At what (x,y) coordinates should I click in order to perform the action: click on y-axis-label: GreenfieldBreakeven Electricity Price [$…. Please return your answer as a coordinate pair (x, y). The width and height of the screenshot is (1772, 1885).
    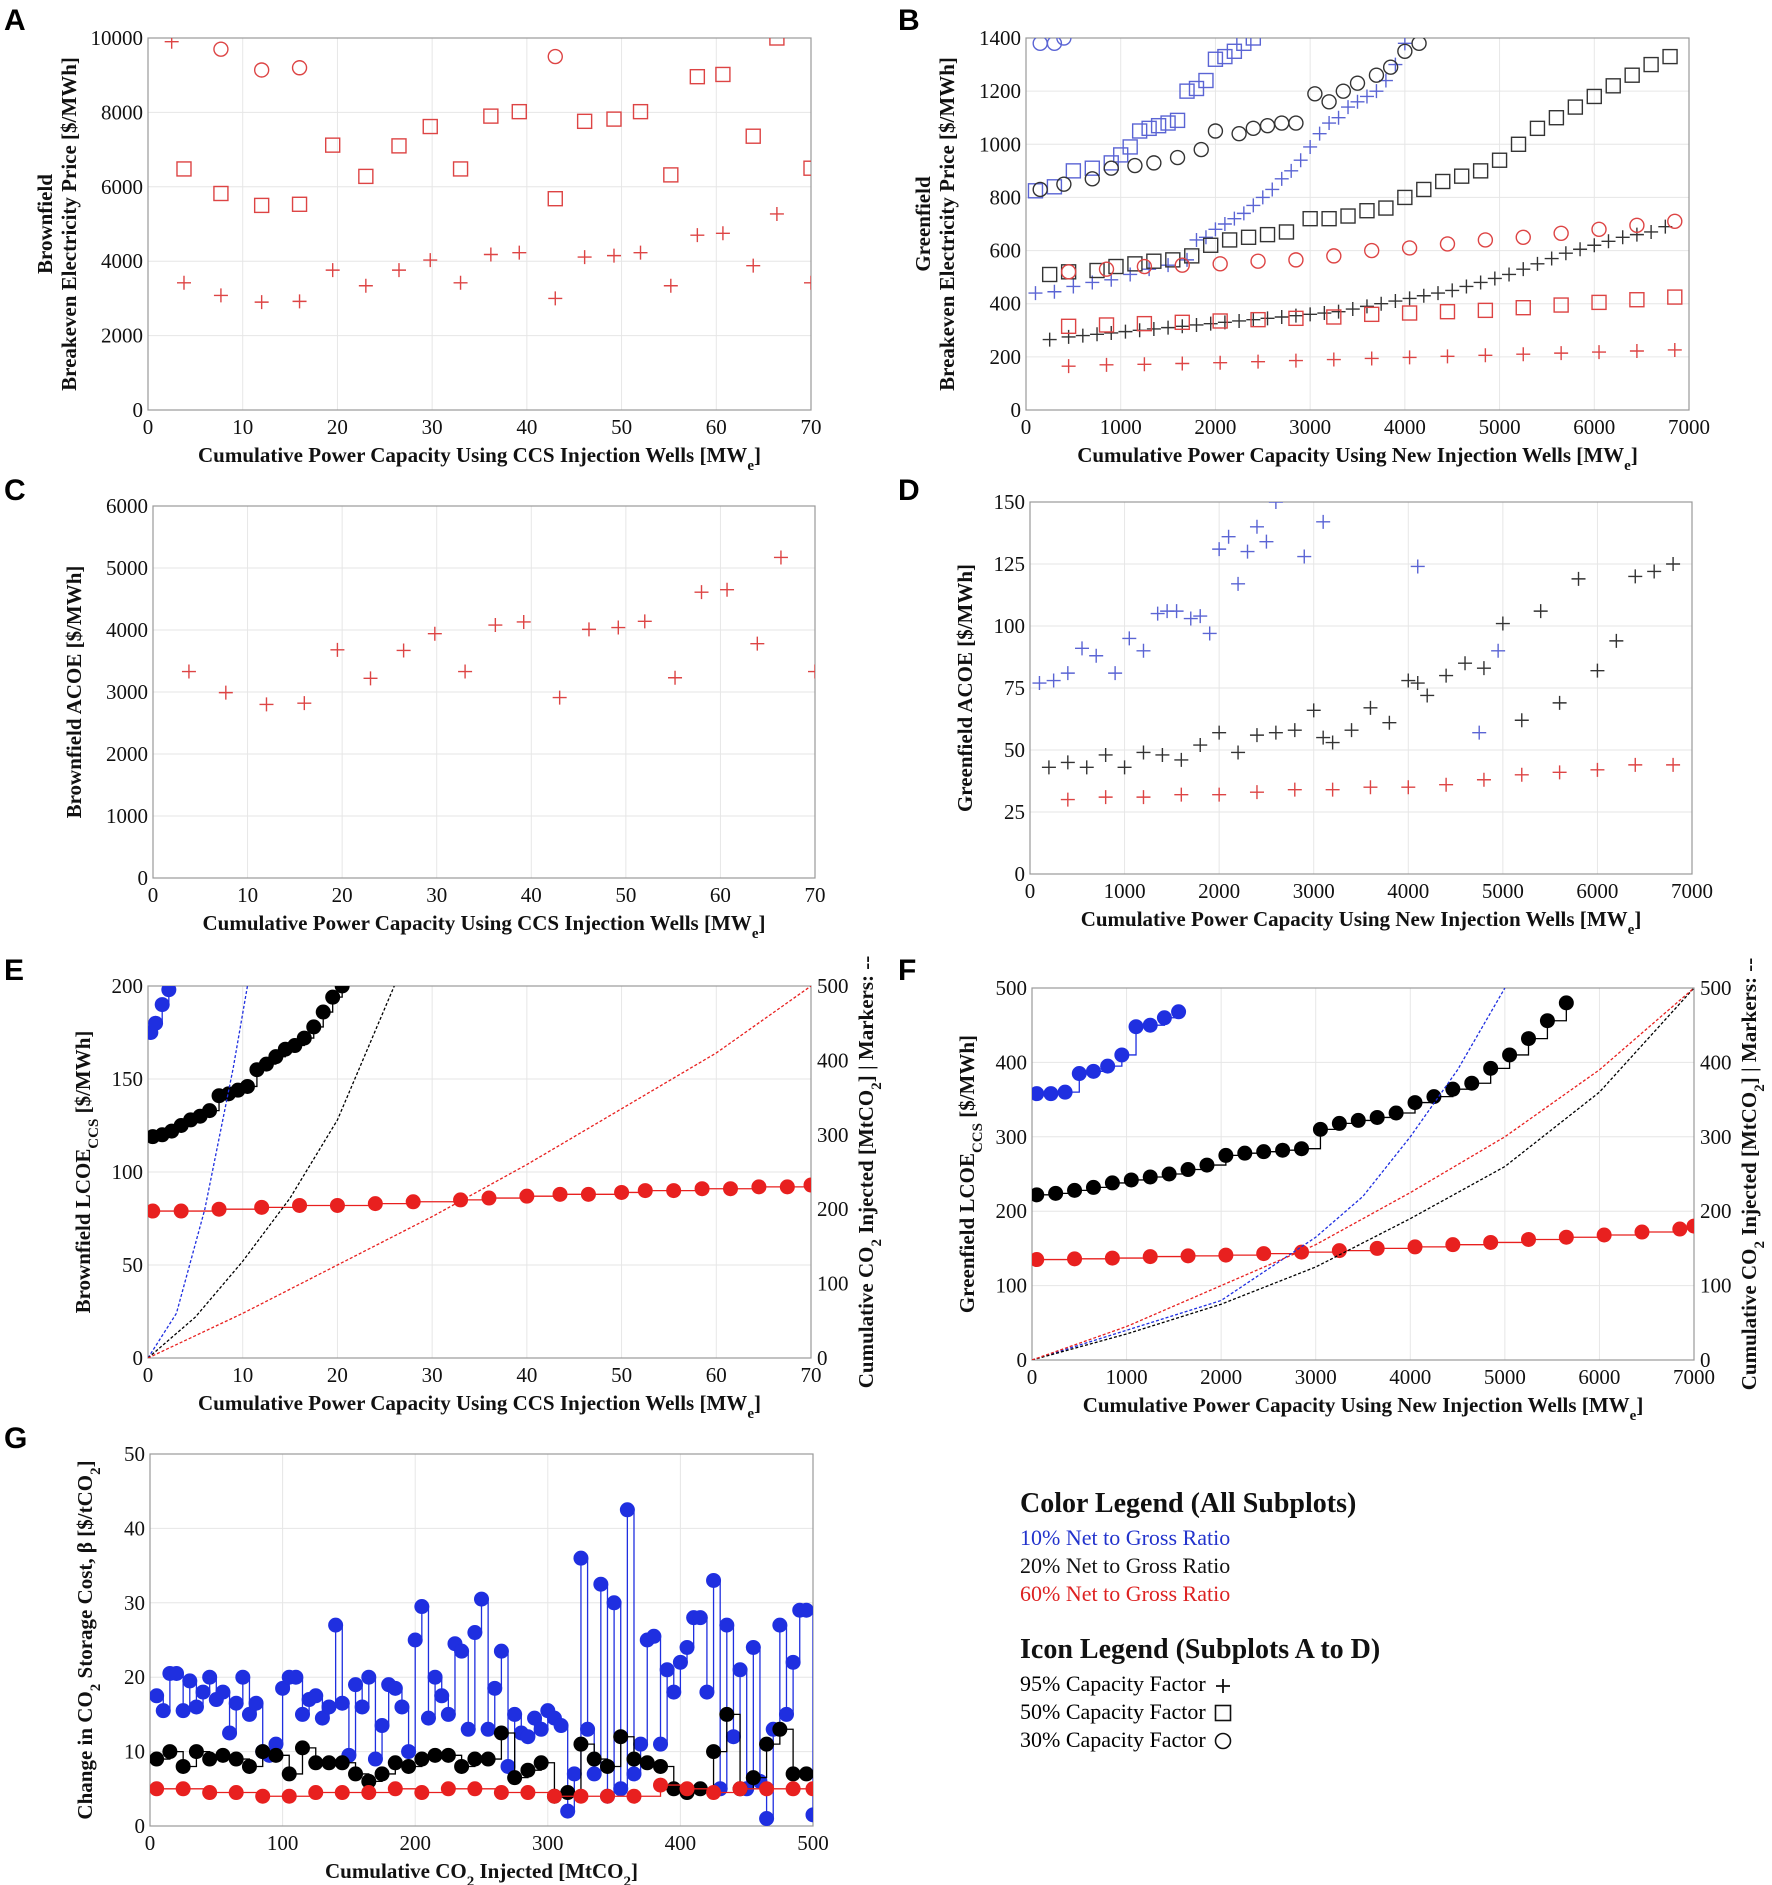
    Looking at the image, I should click on (935, 224).